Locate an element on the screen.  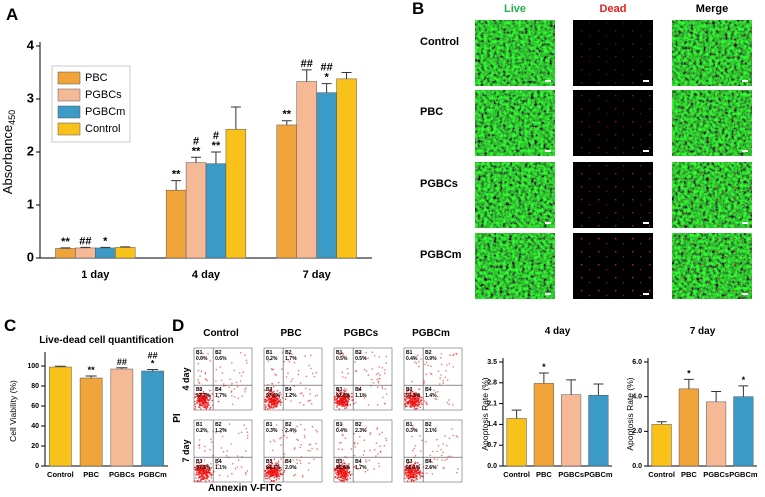
significance-label: ## is located at coordinates (153, 356).